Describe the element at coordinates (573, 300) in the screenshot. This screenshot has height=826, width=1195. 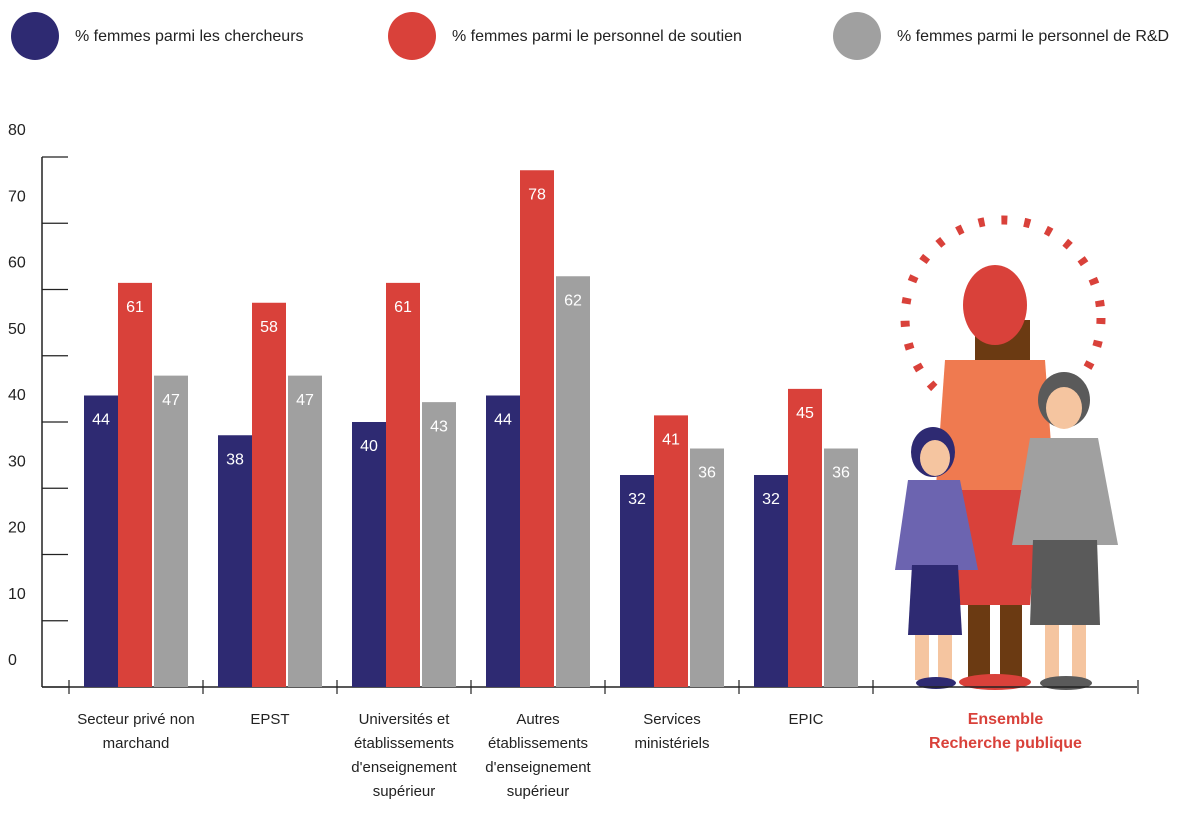
I see `value-label: 62` at that location.